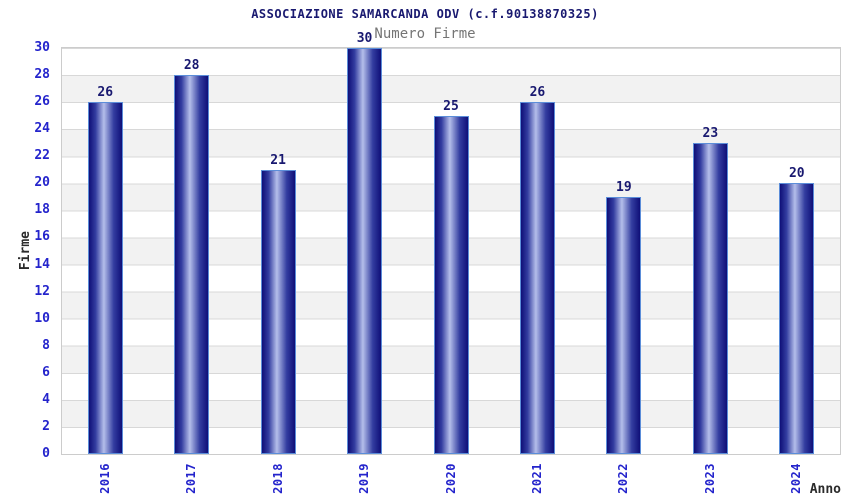 This screenshot has width=850, height=500. What do you see at coordinates (536, 478) in the screenshot?
I see `x-tick-label: 2021` at bounding box center [536, 478].